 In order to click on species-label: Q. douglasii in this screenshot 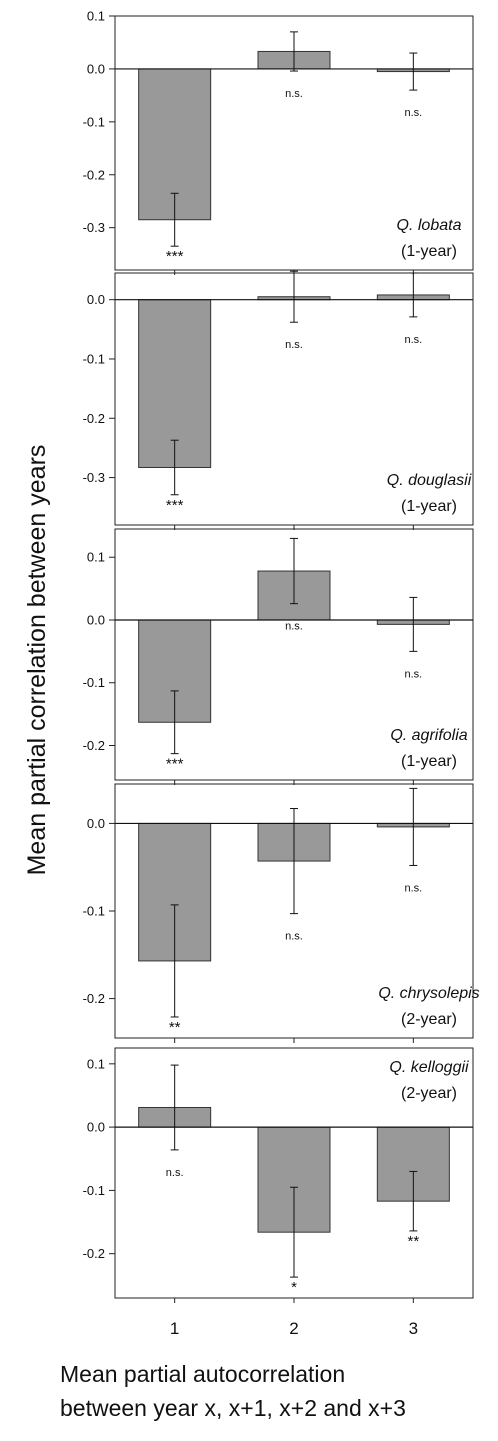, I will do `click(429, 480)`.